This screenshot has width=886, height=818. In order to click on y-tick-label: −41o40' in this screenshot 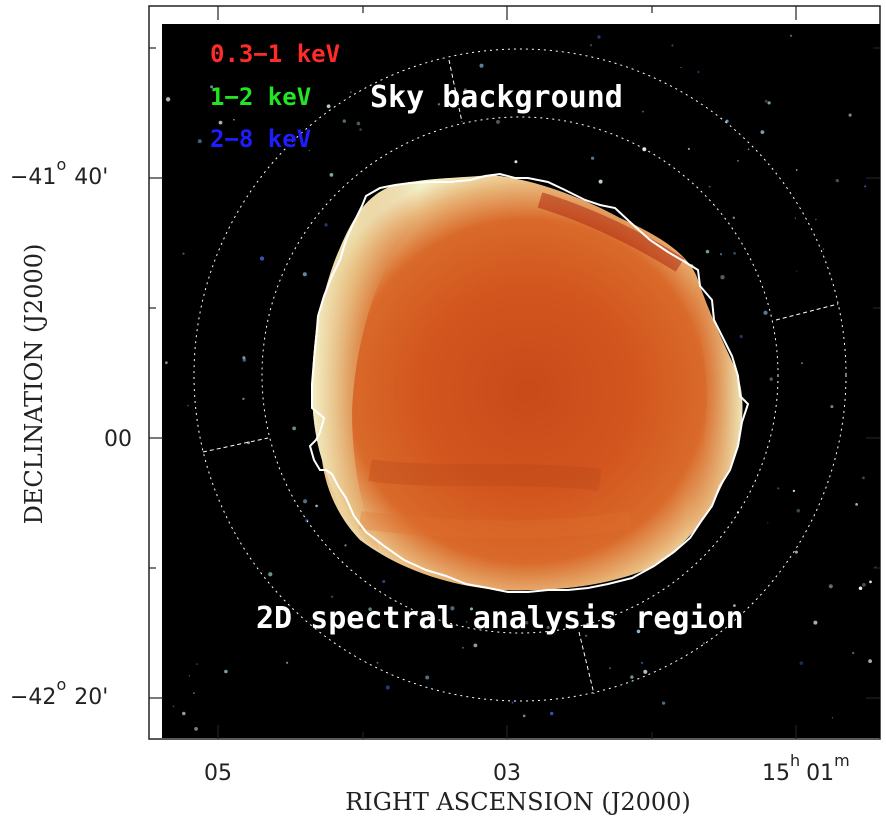, I will do `click(59, 172)`.